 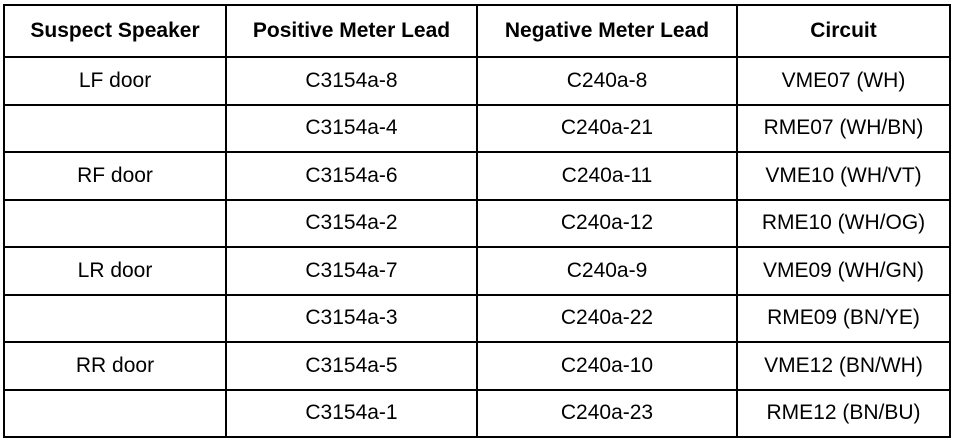 I want to click on table-cell: C240a-8, so click(x=607, y=81).